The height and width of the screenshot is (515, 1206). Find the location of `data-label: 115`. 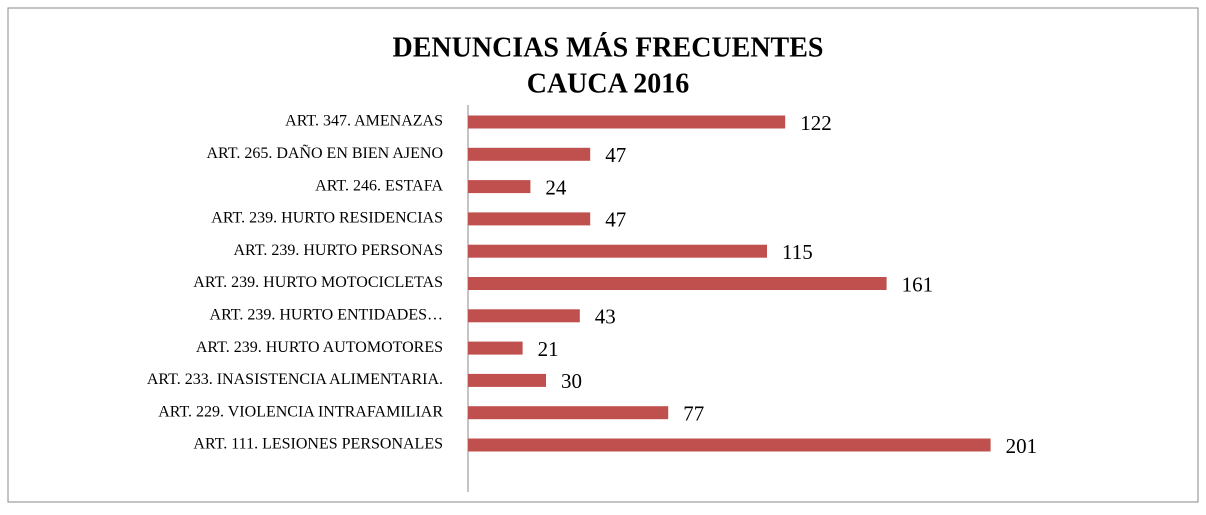

data-label: 115 is located at coordinates (797, 252).